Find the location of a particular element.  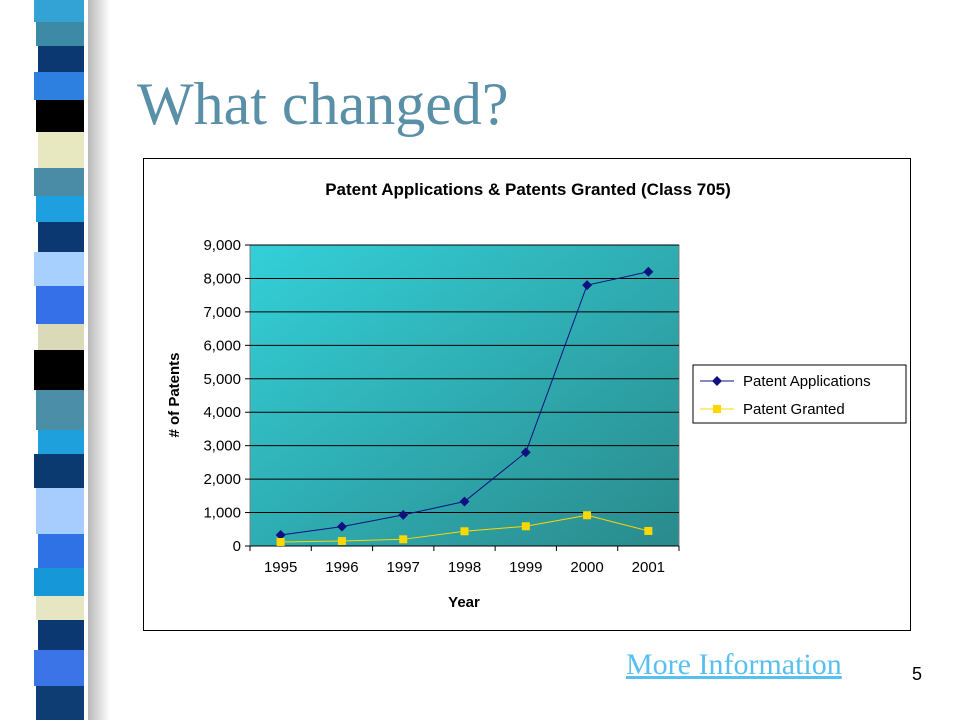

legend-marker-granted is located at coordinates (717, 409).